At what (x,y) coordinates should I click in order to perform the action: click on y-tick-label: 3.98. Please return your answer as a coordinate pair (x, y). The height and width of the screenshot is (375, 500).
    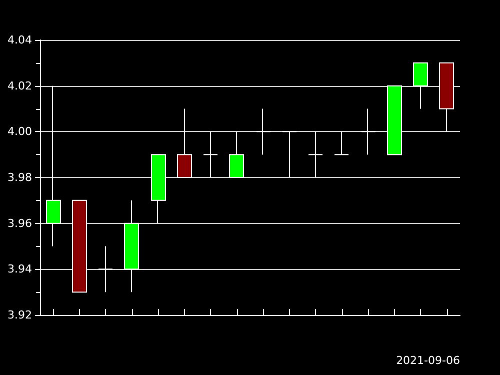
    Looking at the image, I should click on (20, 177).